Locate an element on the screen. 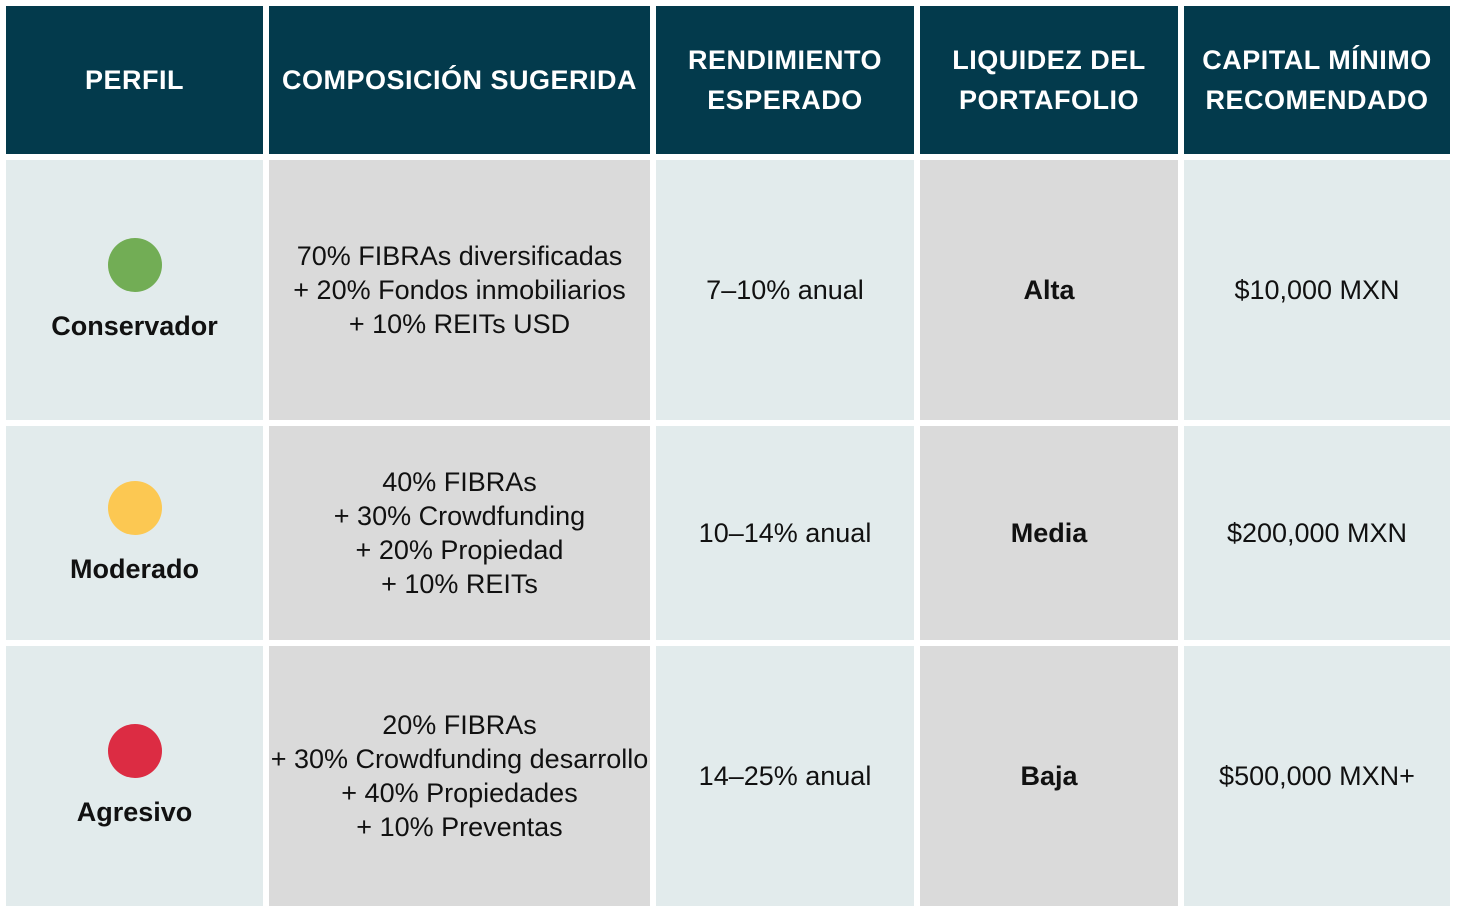 The image size is (1461, 917). capital-value: $200,000 MXN is located at coordinates (1317, 533).